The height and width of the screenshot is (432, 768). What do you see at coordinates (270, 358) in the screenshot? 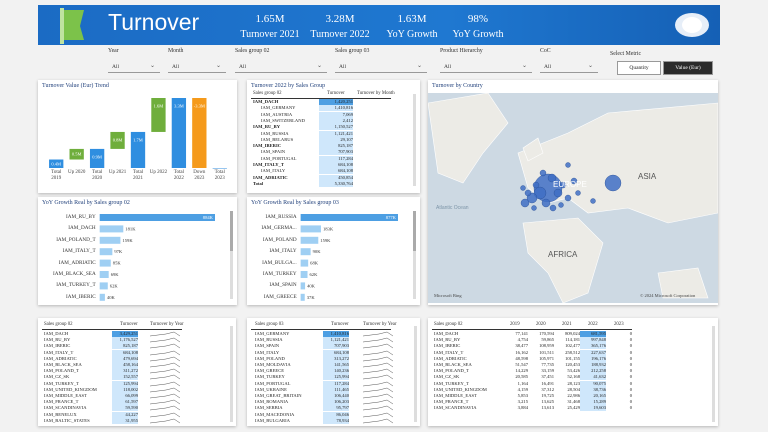
I see `row-label: IAM_POLAND` at bounding box center [270, 358].